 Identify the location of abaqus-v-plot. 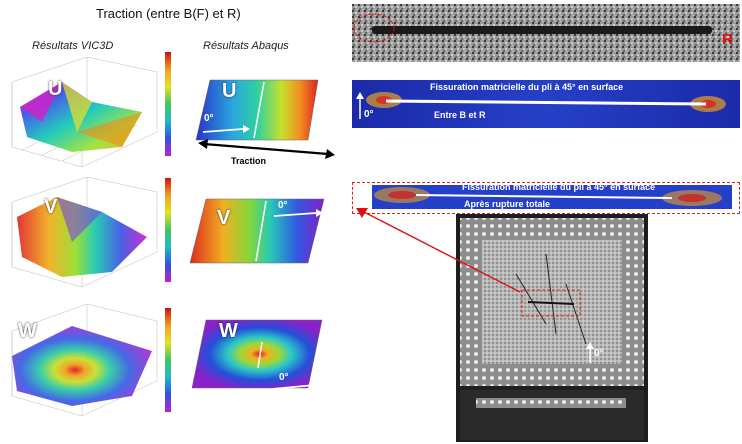
(257, 231).